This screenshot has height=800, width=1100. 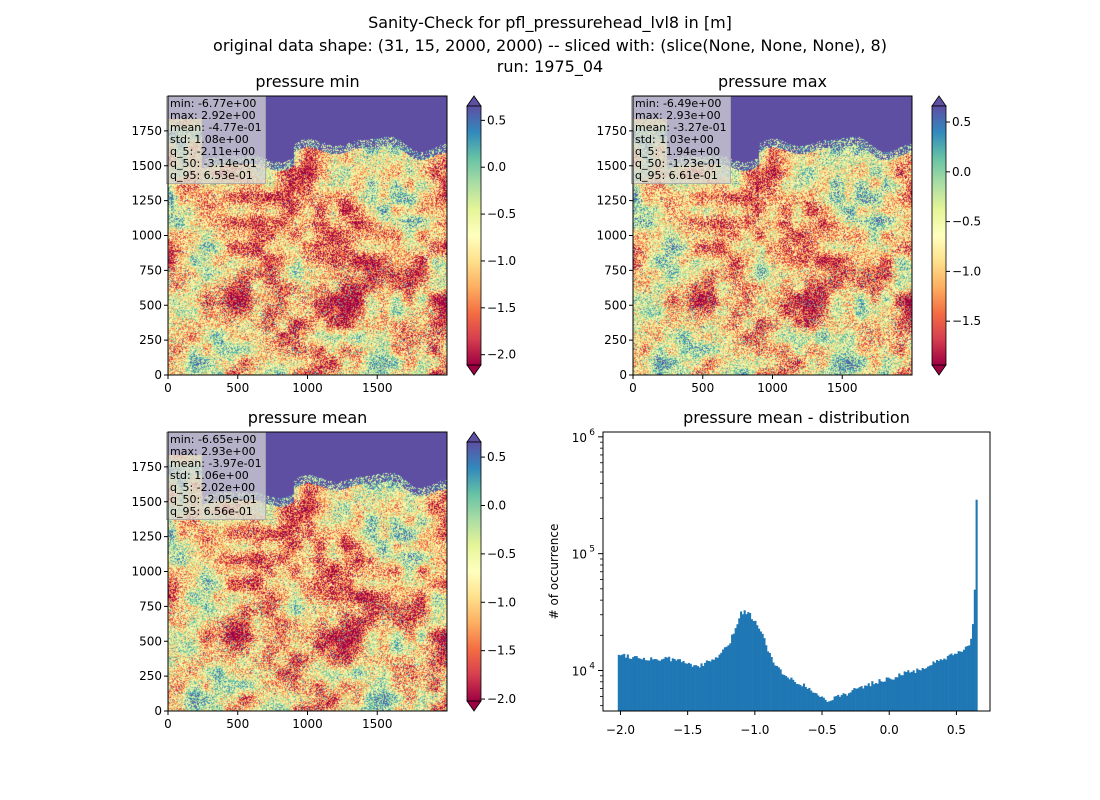 What do you see at coordinates (772, 388) in the screenshot?
I see `x-tick-label: 1000` at bounding box center [772, 388].